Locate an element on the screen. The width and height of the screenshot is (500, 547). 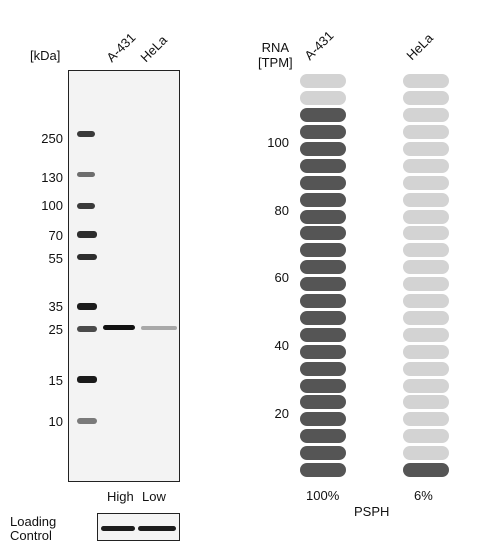
rna-ytick-40: 40 is located at coordinates (281, 345).